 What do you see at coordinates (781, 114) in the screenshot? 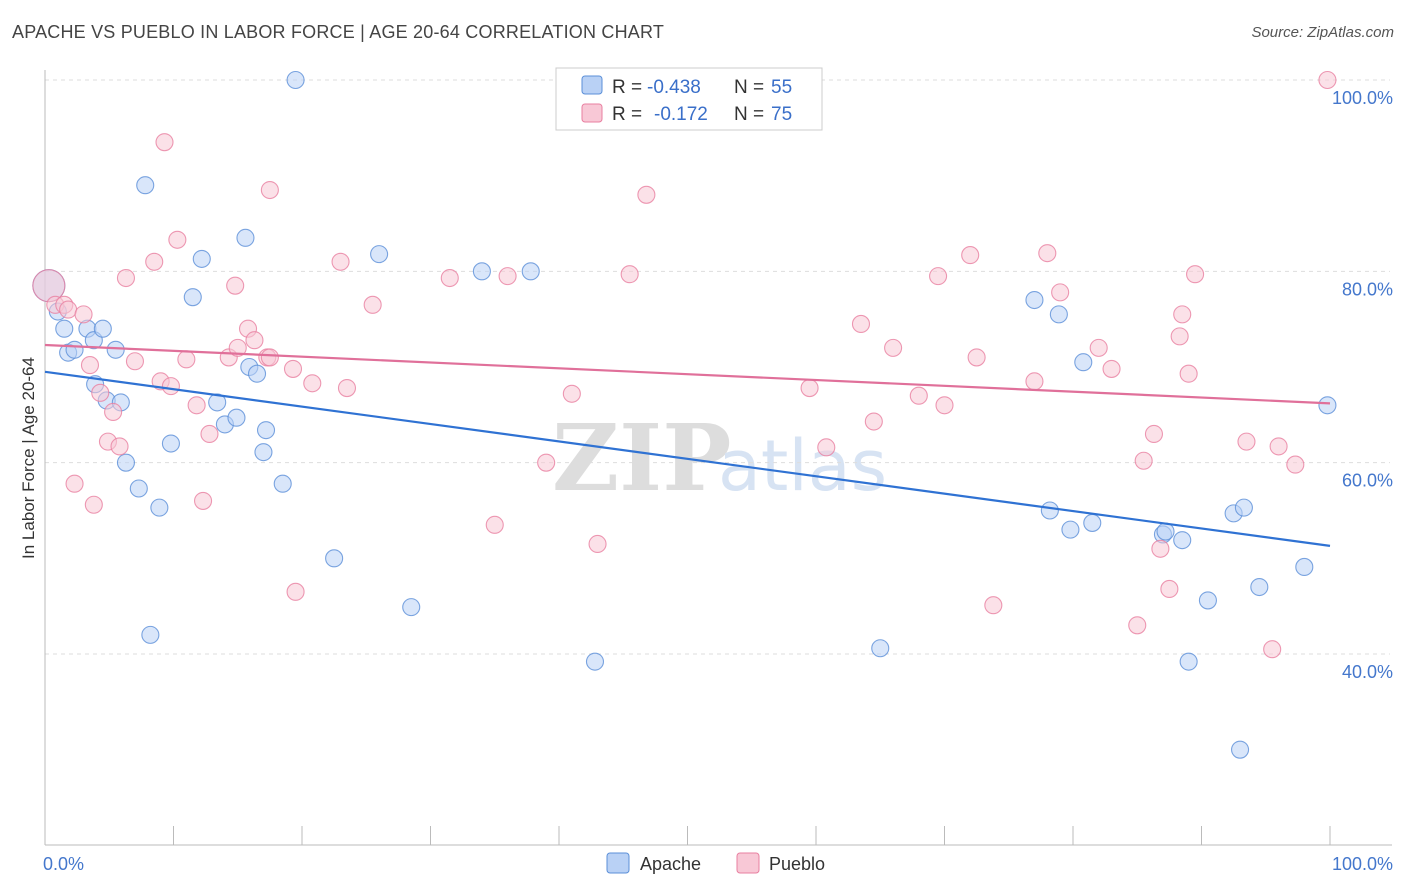
I see `legend-n-value-pueblo: 75` at bounding box center [781, 114].